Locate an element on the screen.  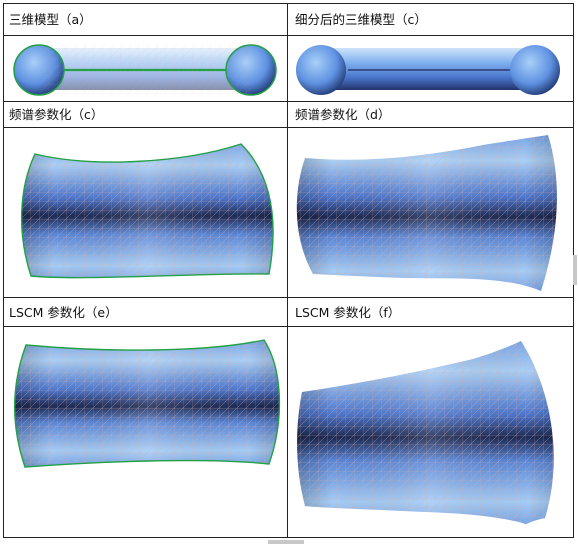
horizontal-scroll-thumb is located at coordinates (286, 542).